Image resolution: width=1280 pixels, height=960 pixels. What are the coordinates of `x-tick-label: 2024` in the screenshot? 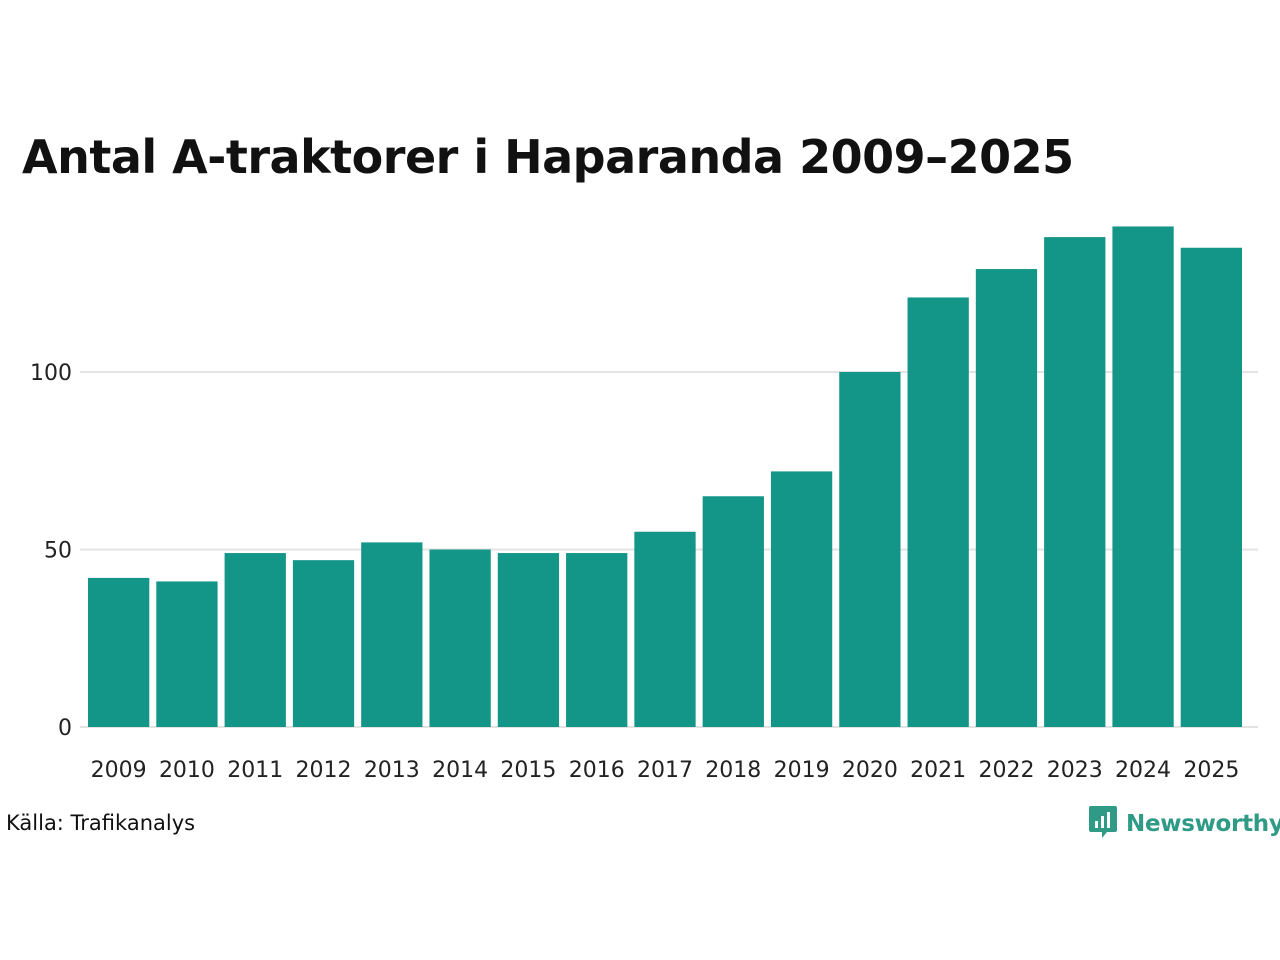 It's located at (1143, 770).